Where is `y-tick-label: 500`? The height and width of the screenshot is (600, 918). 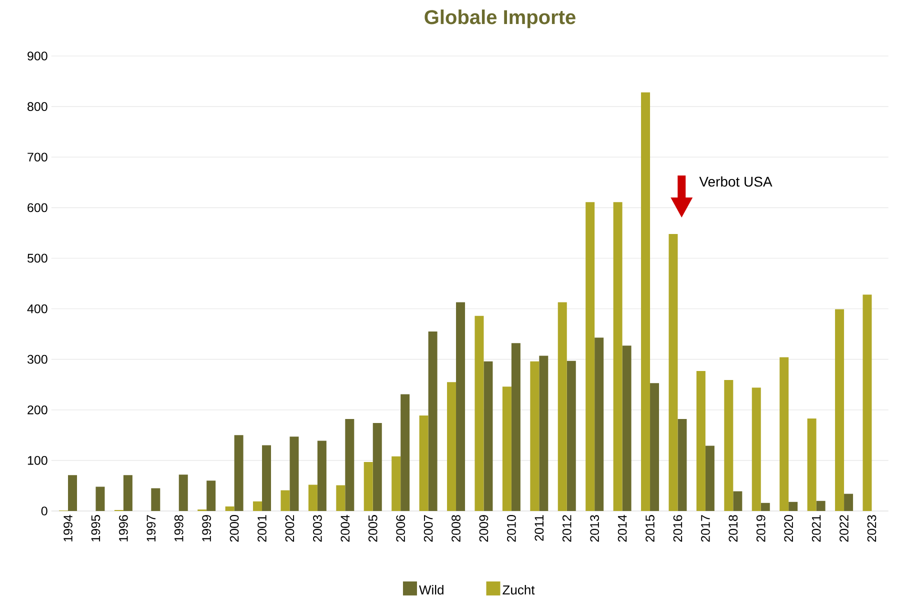 y-tick-label: 500 is located at coordinates (37, 258).